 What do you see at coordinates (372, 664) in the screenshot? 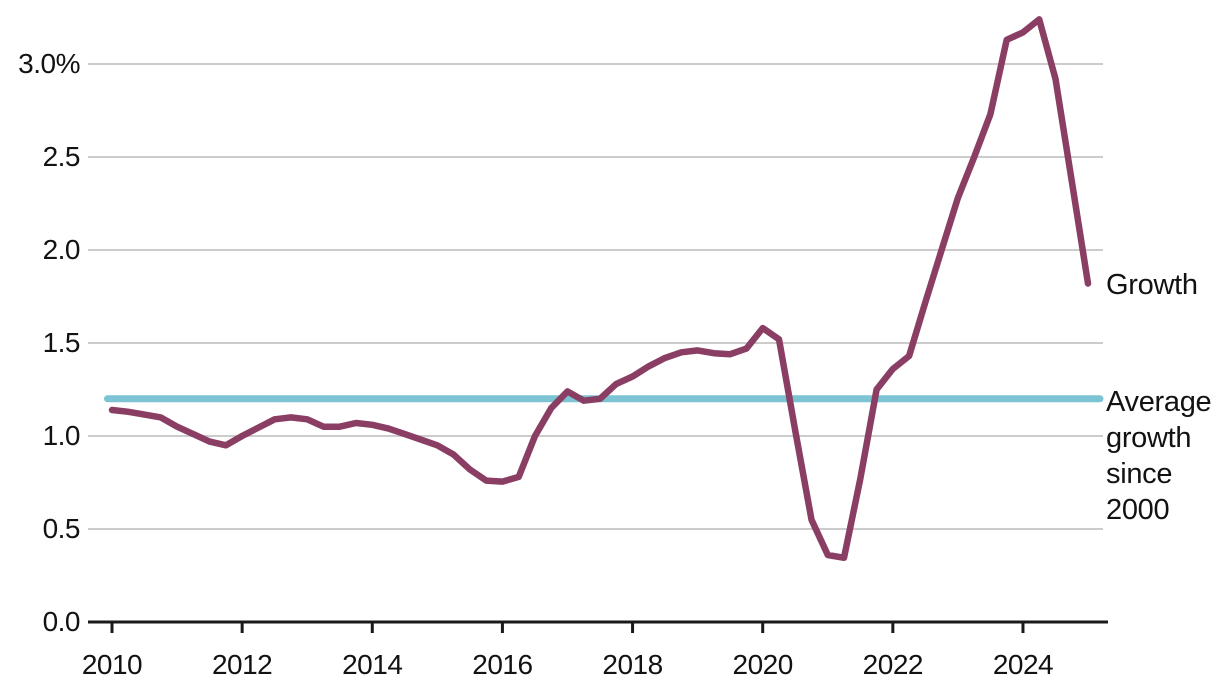
I see `x-tick-label: 2014` at bounding box center [372, 664].